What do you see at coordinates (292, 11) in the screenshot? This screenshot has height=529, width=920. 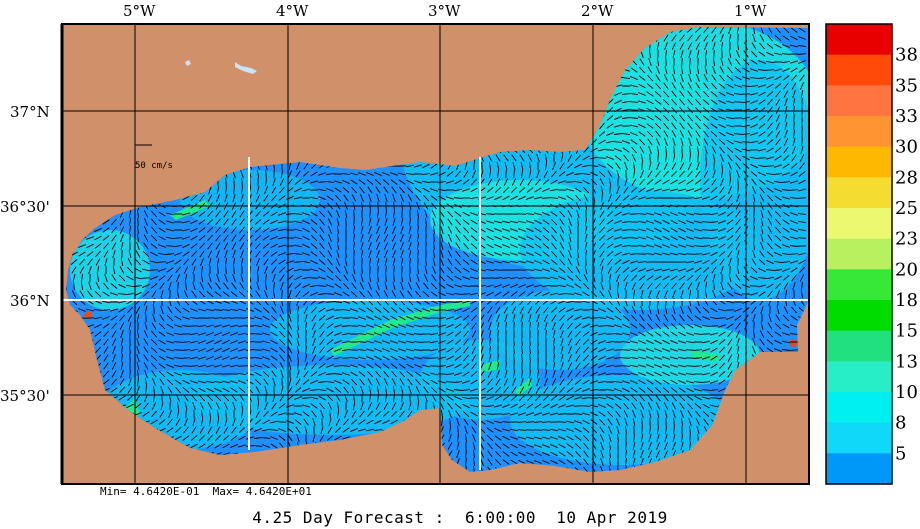 I see `lon-label-4w: 4°W` at bounding box center [292, 11].